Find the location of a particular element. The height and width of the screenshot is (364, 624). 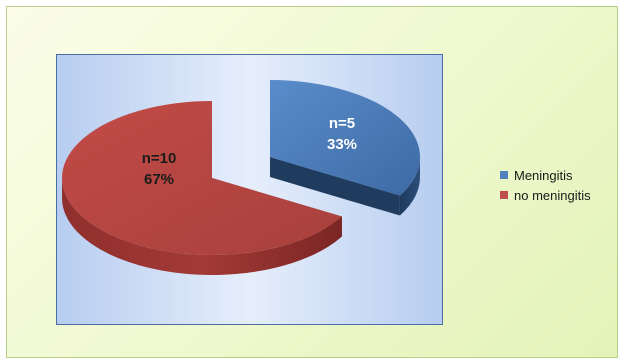

data-label-percent: 33% is located at coordinates (342, 144).